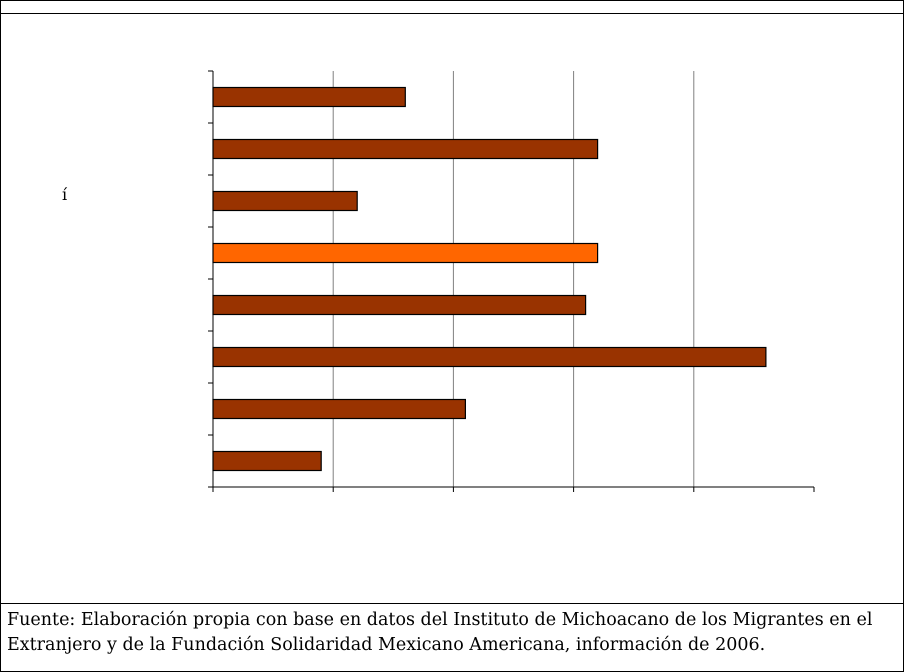 The width and height of the screenshot is (904, 672). What do you see at coordinates (452, 13) in the screenshot?
I see `top-border-line` at bounding box center [452, 13].